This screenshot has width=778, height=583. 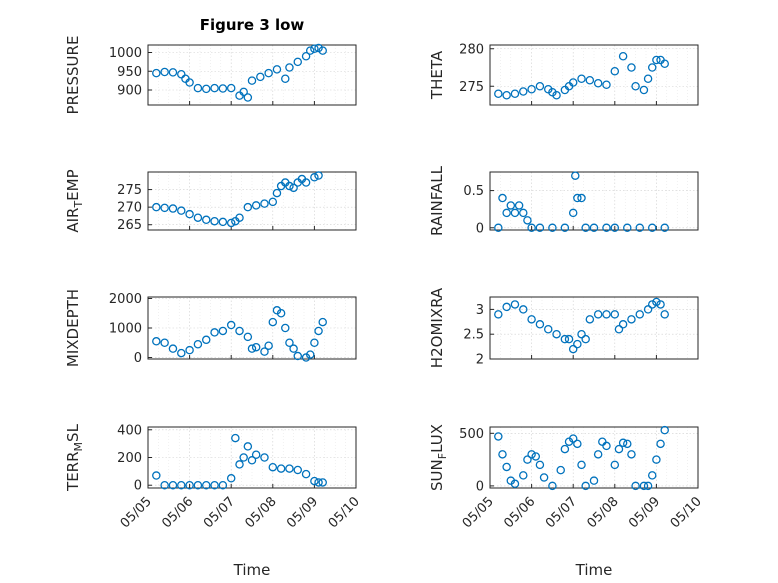 What do you see at coordinates (438, 457) in the screenshot?
I see `y-axis-label: SUNFLUX` at bounding box center [438, 457].